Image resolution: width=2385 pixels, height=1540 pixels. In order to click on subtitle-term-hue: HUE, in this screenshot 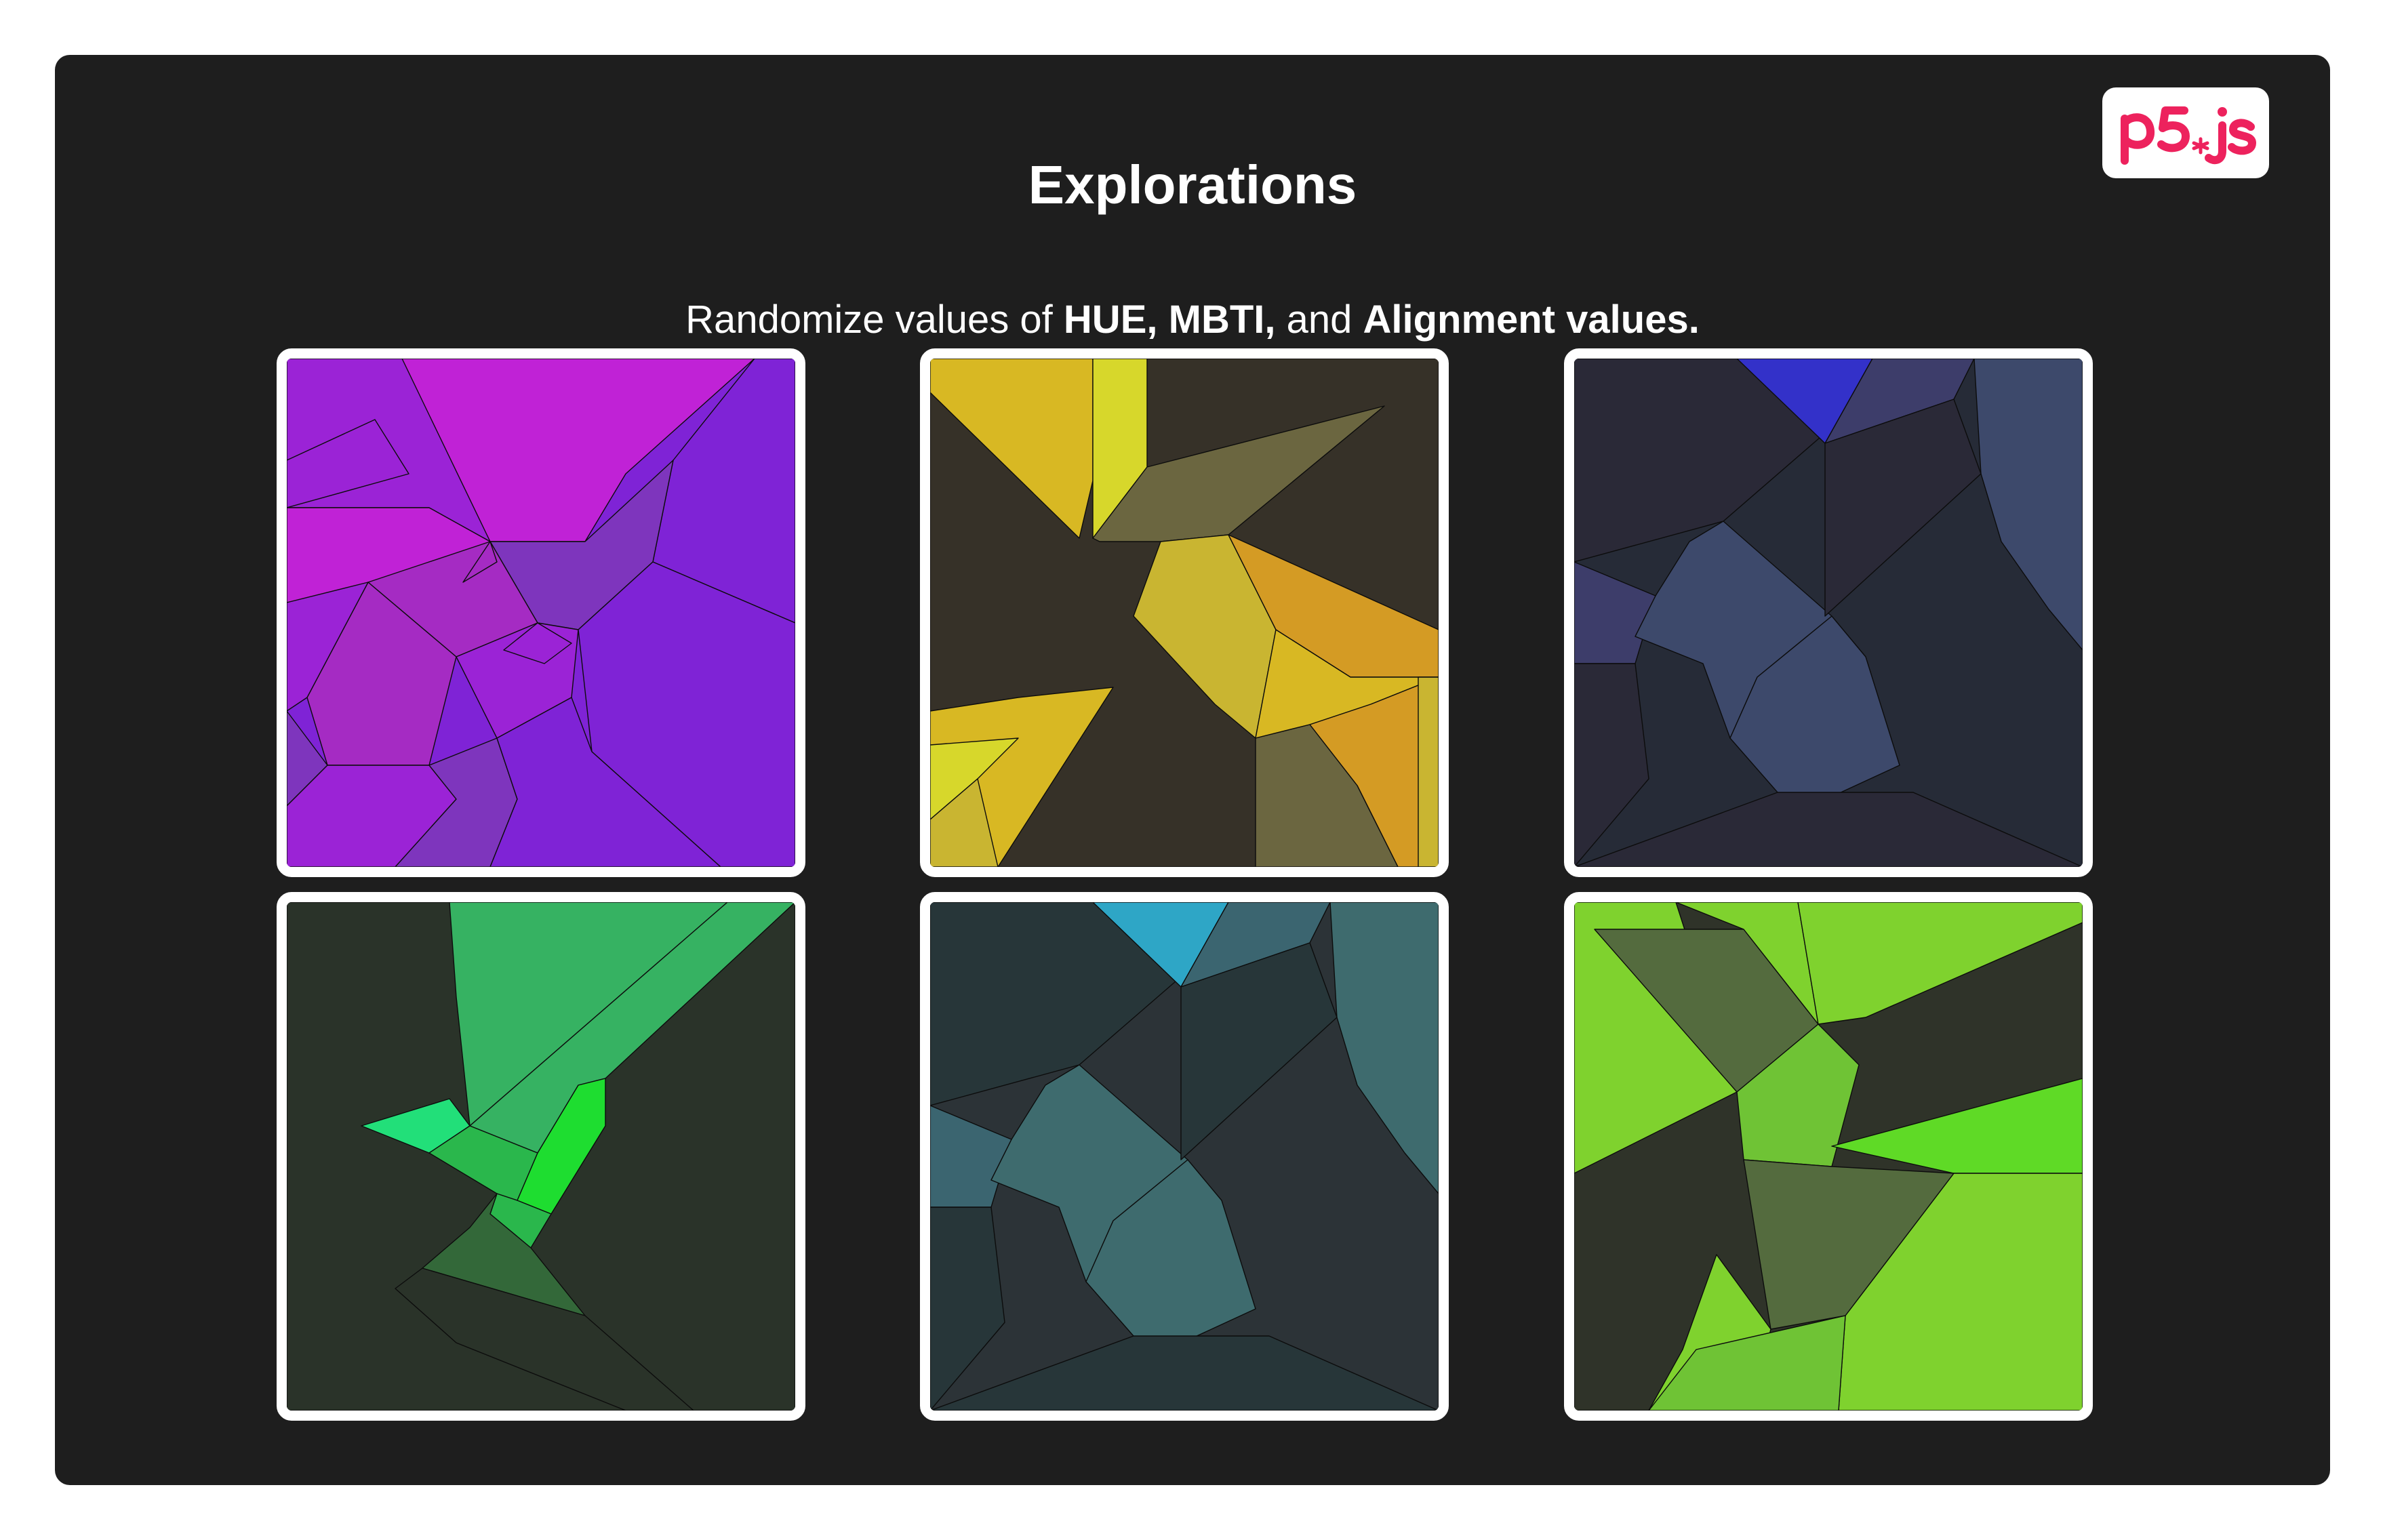, I will do `click(1110, 320)`.